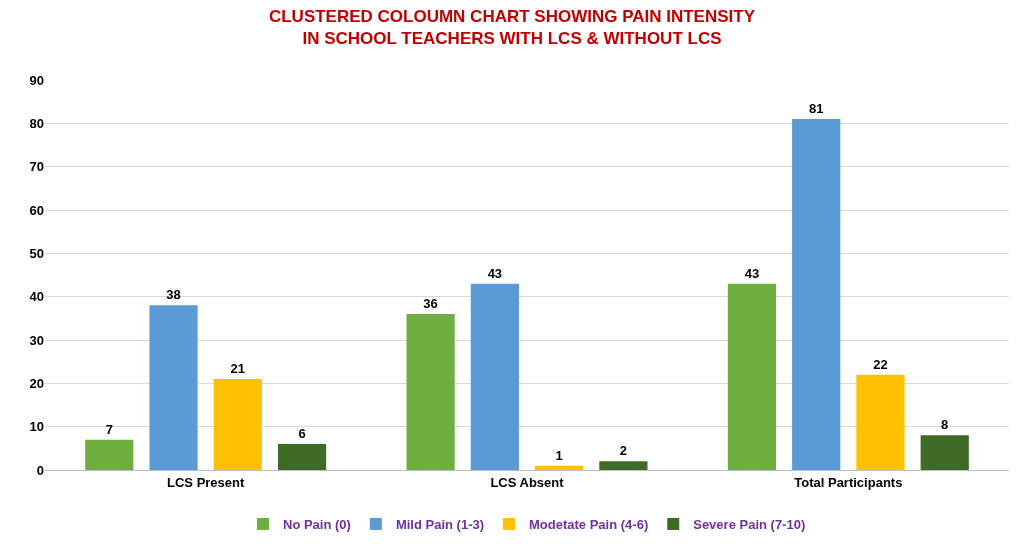 The image size is (1024, 551). I want to click on data-label: 1, so click(559, 455).